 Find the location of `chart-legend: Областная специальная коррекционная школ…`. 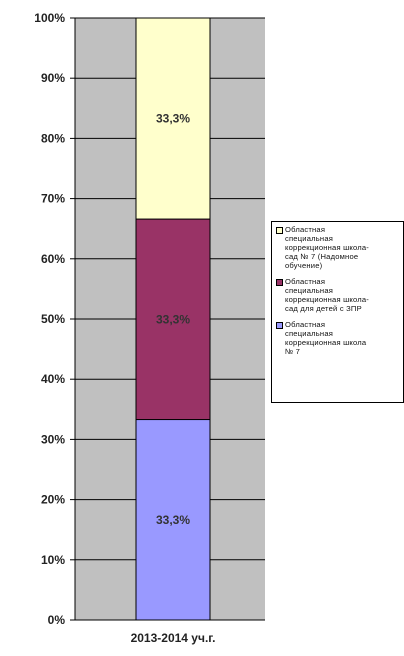

chart-legend: Областная специальная коррекционная школ… is located at coordinates (337, 312).